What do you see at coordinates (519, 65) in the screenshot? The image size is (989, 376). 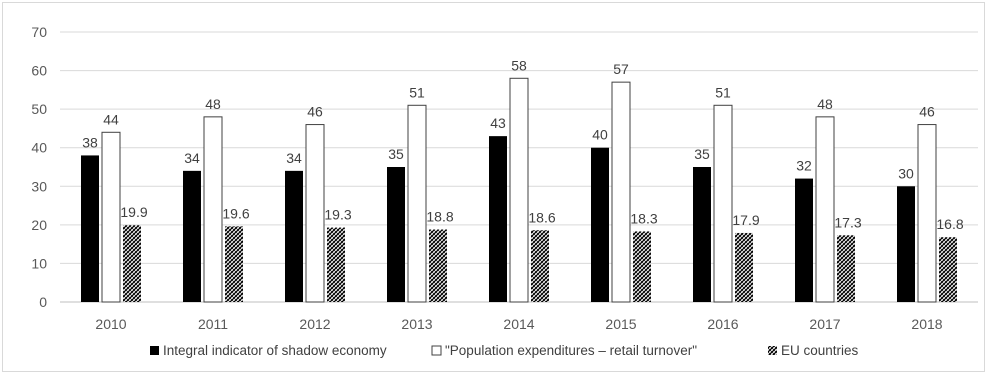 I see `data-label-2014-series-2: 58` at bounding box center [519, 65].